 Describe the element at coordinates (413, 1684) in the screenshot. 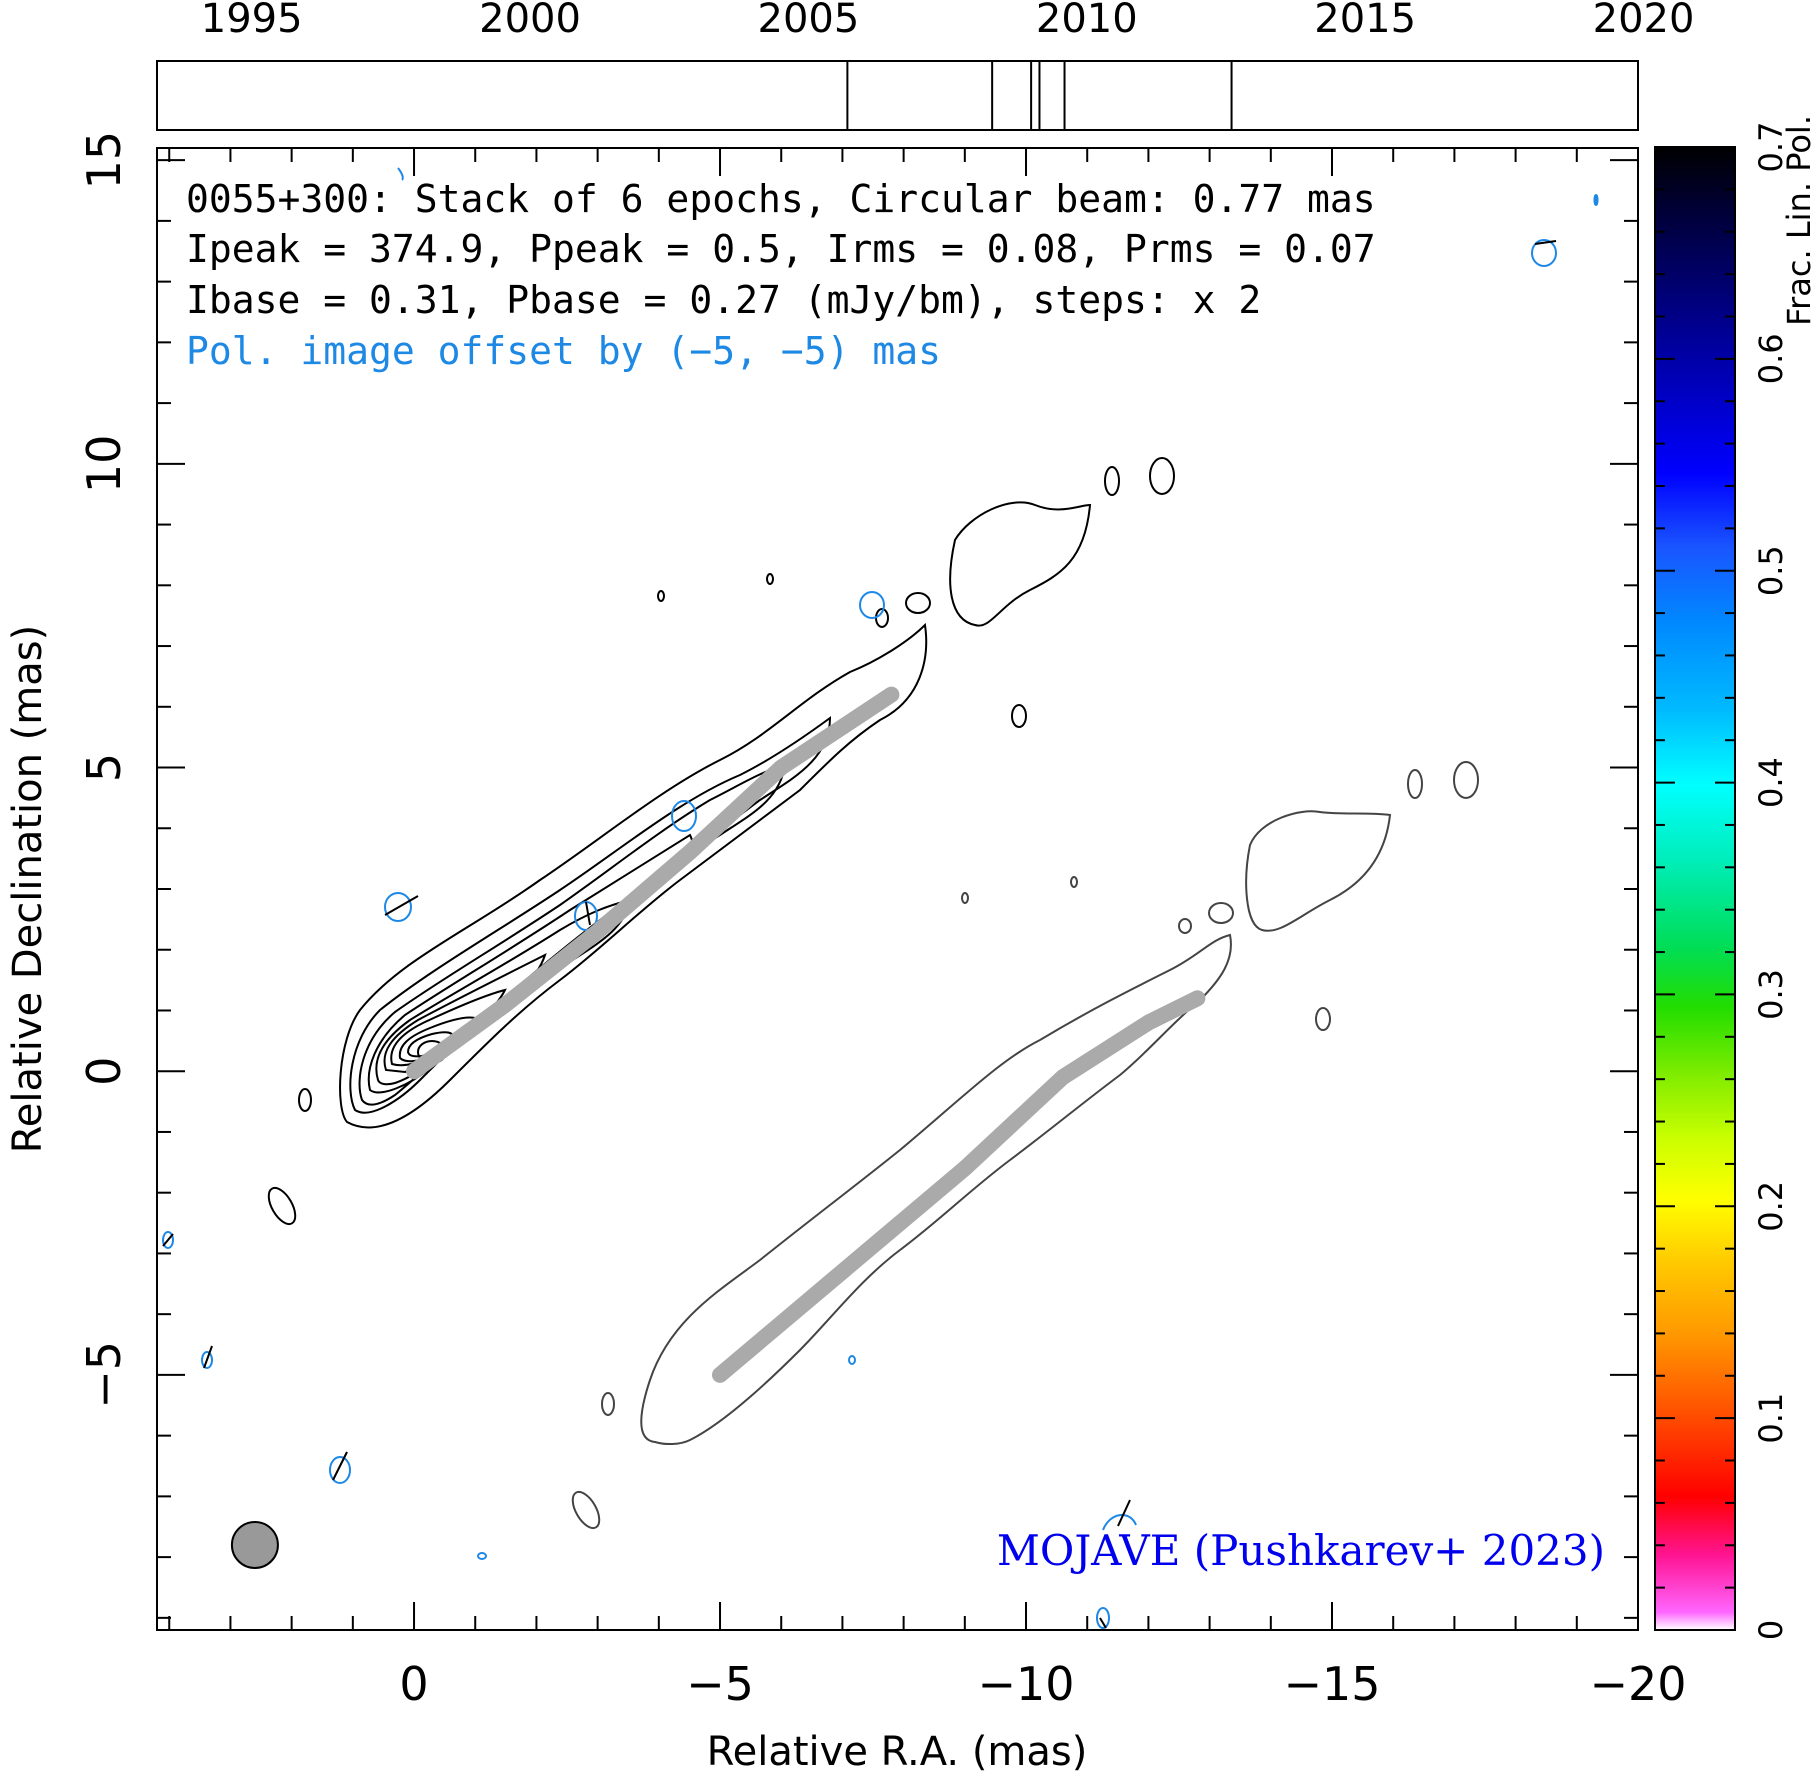

I see `x-tick-label: 0` at that location.